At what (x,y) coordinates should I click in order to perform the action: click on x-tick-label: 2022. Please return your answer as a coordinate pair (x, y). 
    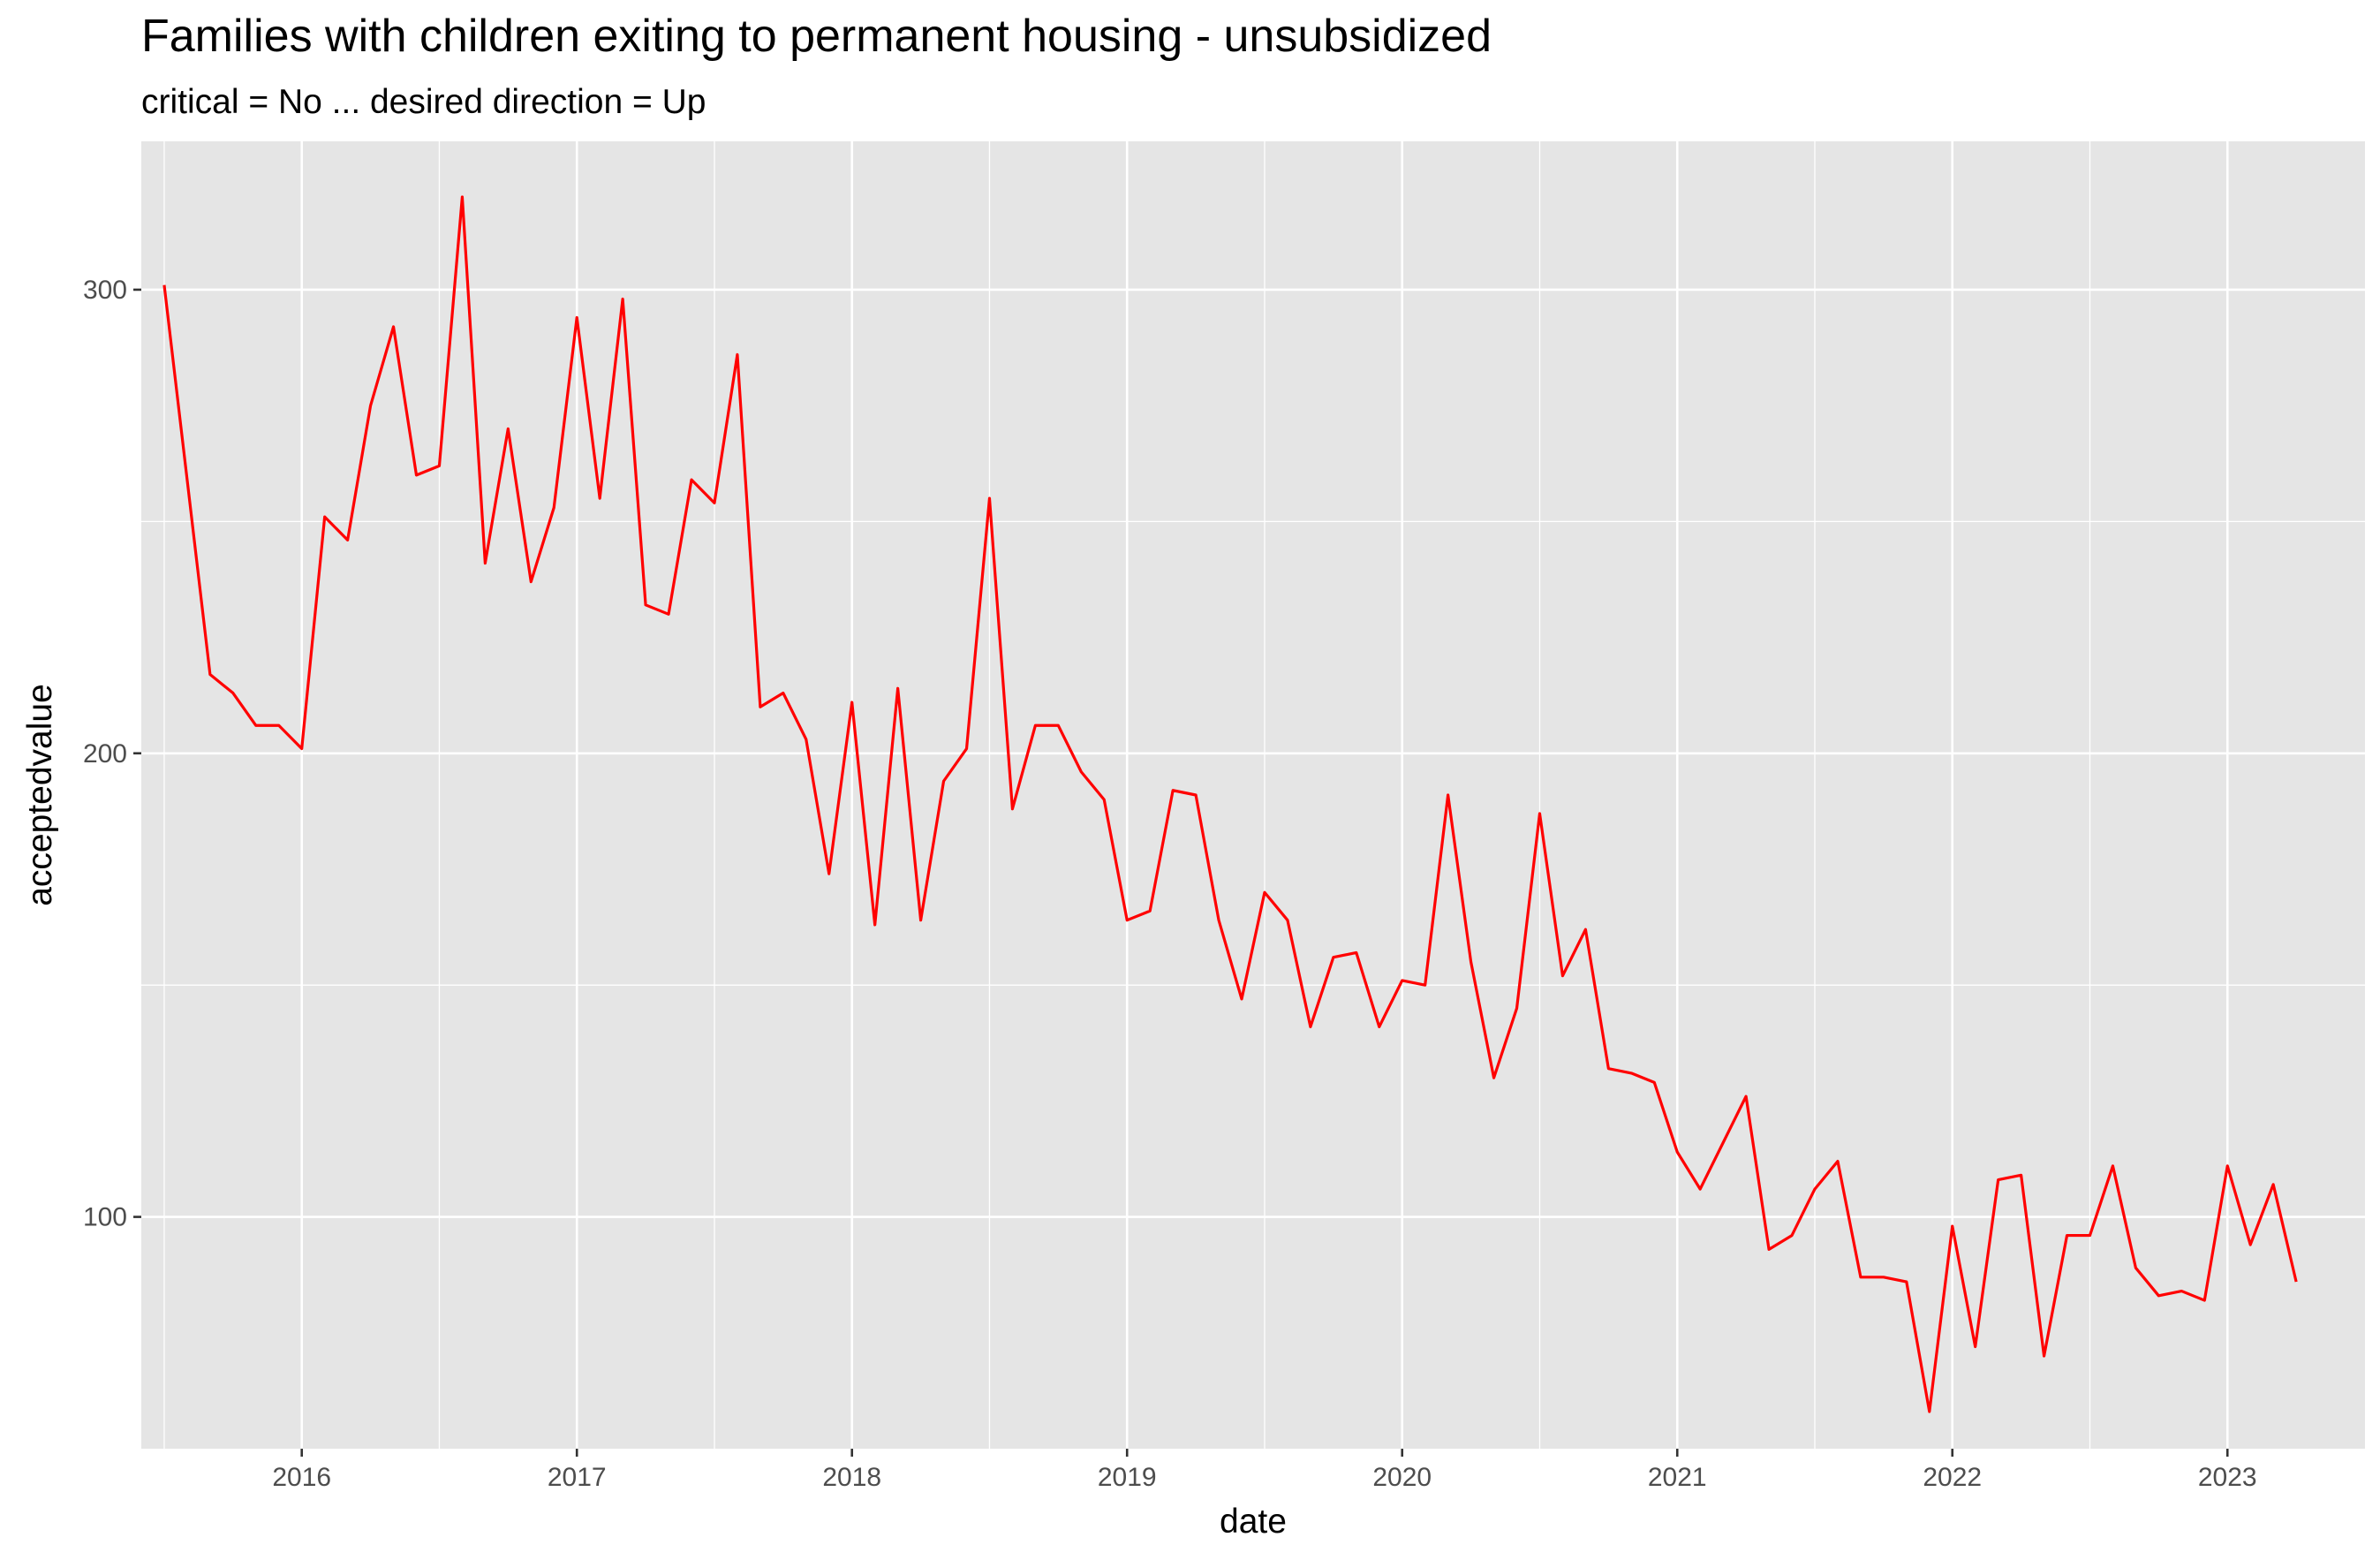
    Looking at the image, I should click on (1952, 1477).